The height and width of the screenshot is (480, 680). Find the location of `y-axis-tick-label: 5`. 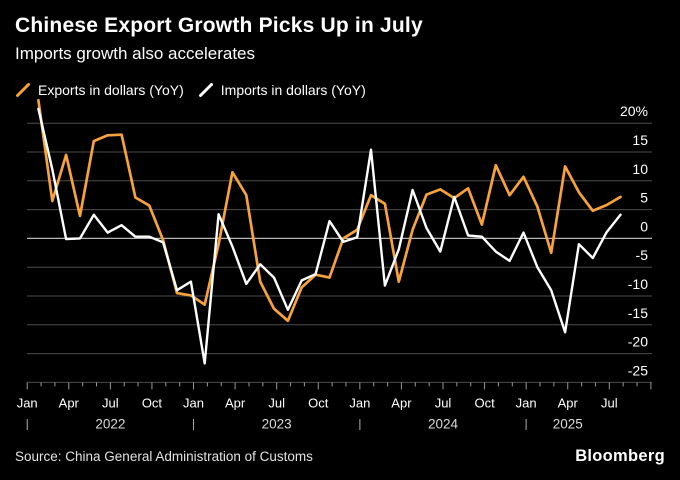

y-axis-tick-label: 5 is located at coordinates (644, 198).